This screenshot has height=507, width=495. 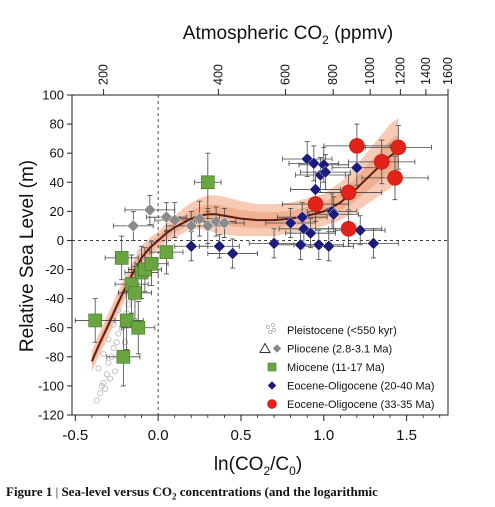 What do you see at coordinates (174, 496) in the screenshot?
I see `caption-text-sub: 2` at bounding box center [174, 496].